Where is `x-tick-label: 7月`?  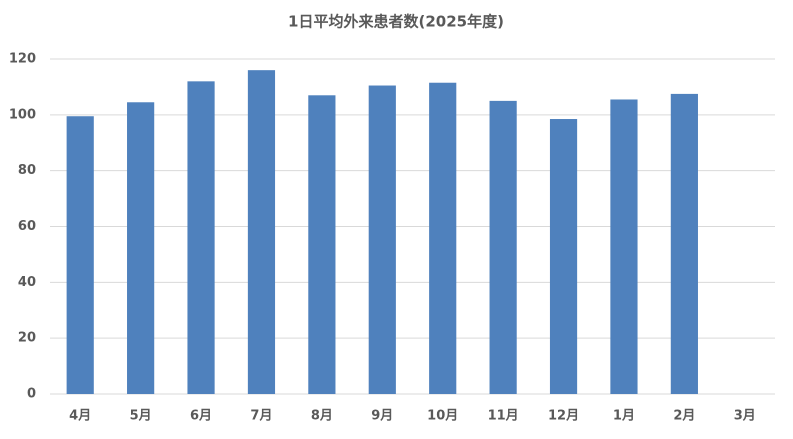 x-tick-label: 7月 is located at coordinates (261, 416).